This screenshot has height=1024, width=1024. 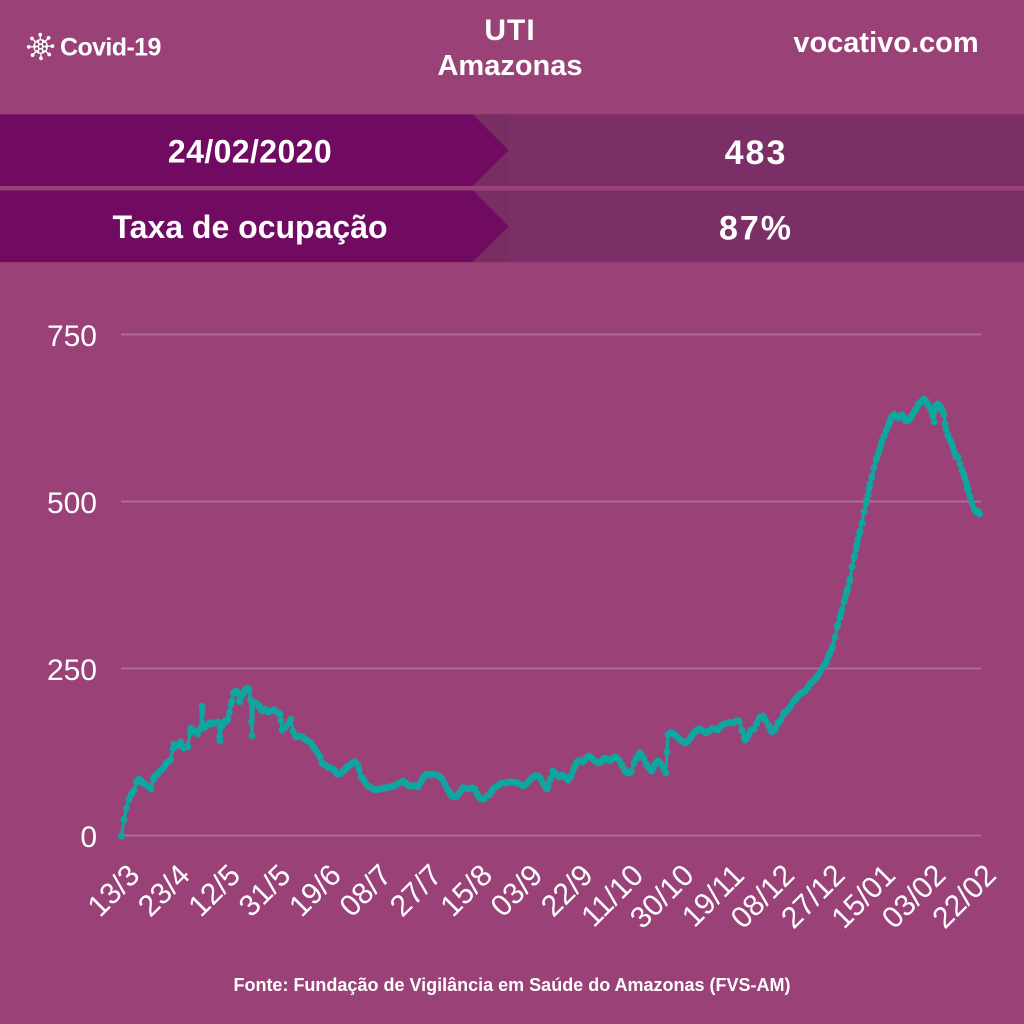 What do you see at coordinates (249, 227) in the screenshot?
I see `svg-text: Taxa de ocupação` at bounding box center [249, 227].